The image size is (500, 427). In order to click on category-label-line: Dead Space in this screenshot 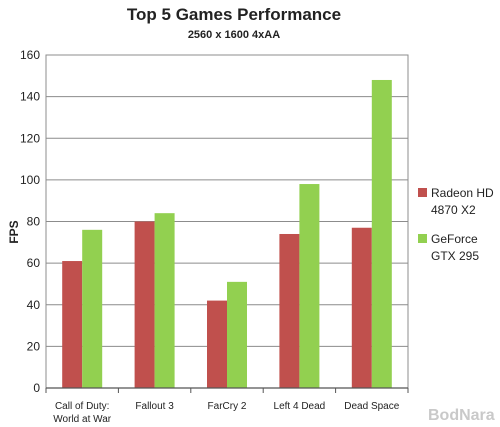, I will do `click(371, 406)`.